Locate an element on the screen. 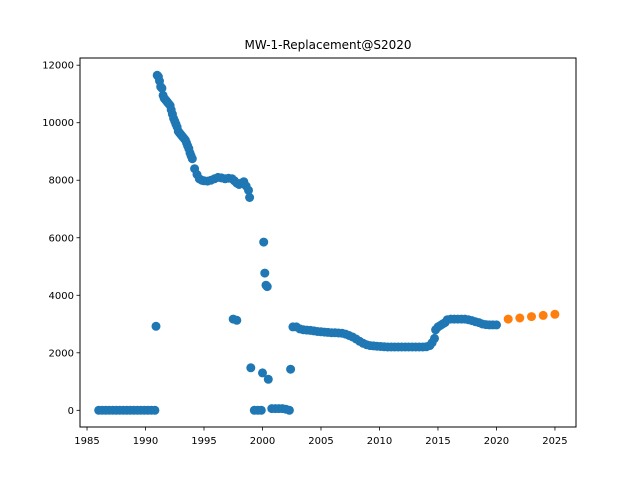 Image resolution: width=640 pixels, height=480 pixels. x-tick-label: 2005 is located at coordinates (320, 441).